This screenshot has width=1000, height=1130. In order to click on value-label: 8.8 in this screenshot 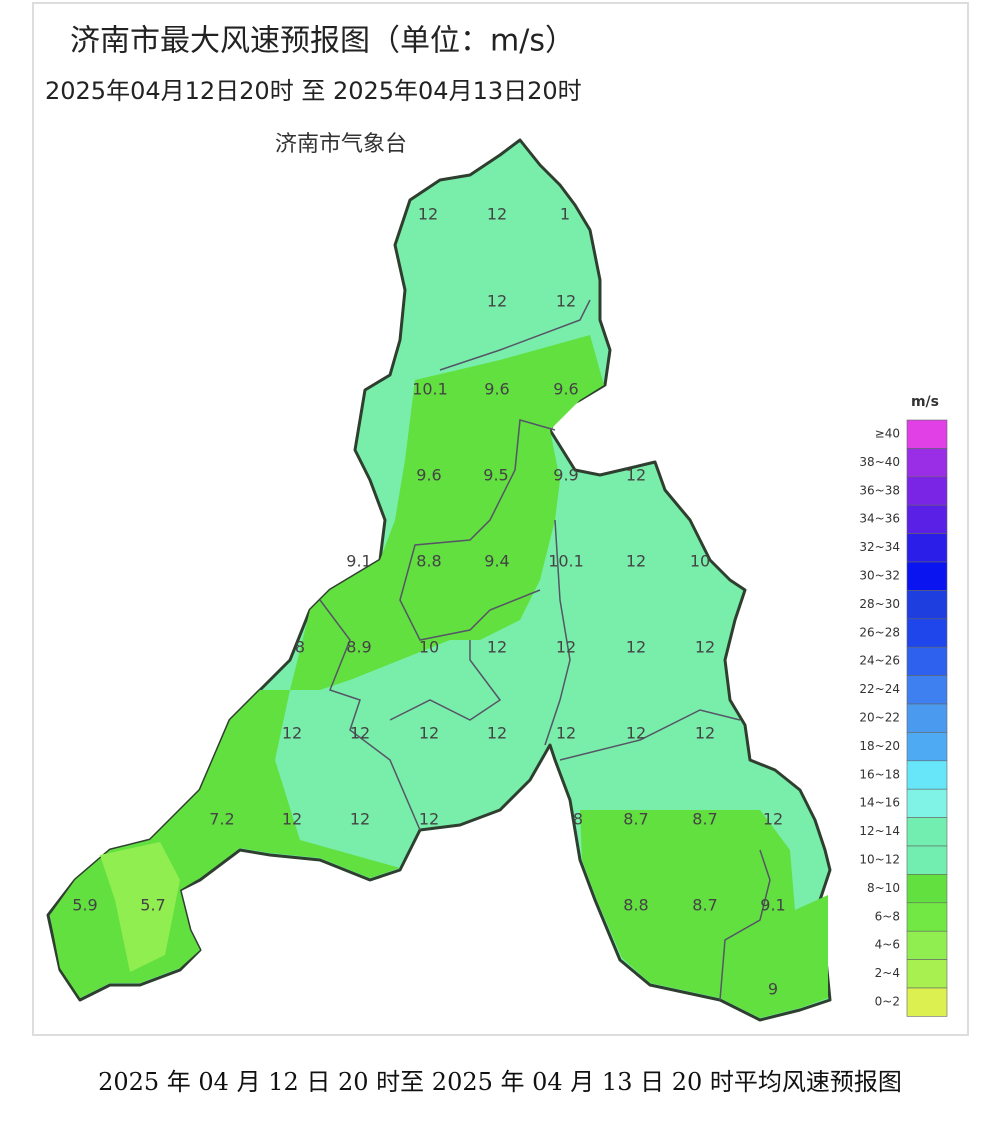, I will do `click(635, 905)`.